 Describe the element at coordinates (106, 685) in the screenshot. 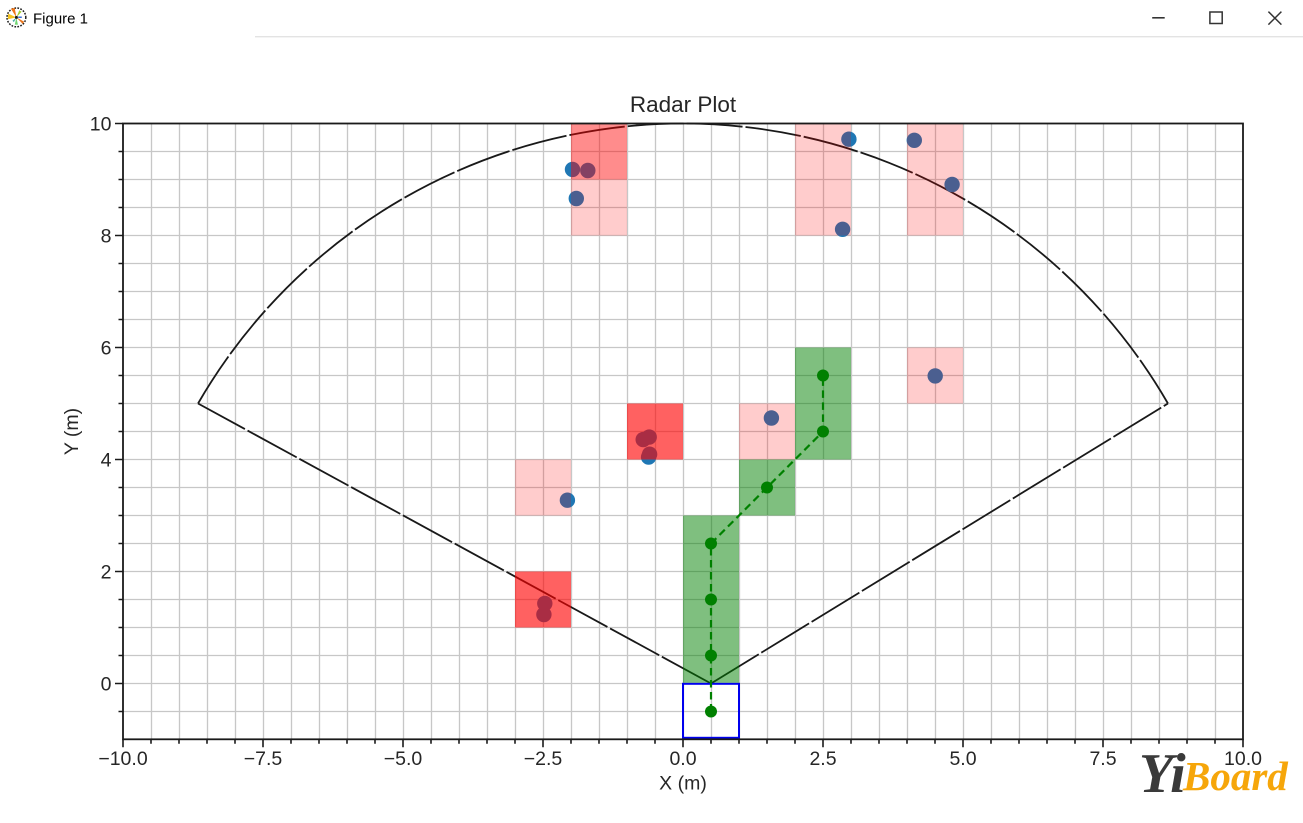

I see `svg-text: 0` at that location.